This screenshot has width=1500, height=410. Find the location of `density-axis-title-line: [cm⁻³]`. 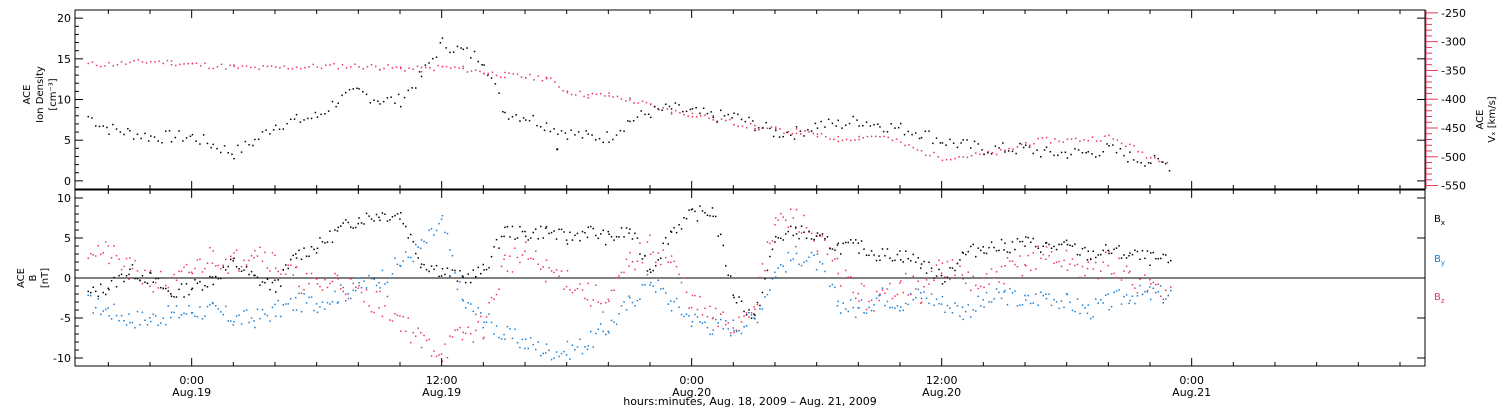

density-axis-title-line: [cm⁻³] is located at coordinates (53, 94).